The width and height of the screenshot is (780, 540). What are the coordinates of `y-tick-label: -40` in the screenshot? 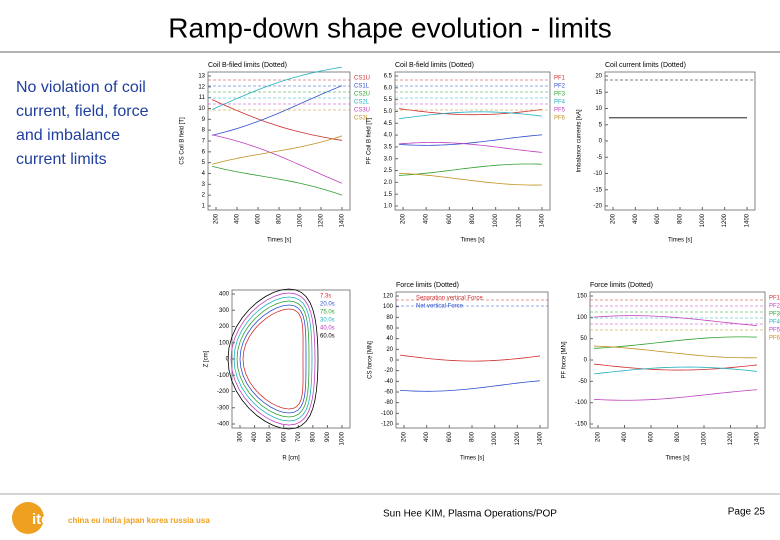 It's located at (388, 382).